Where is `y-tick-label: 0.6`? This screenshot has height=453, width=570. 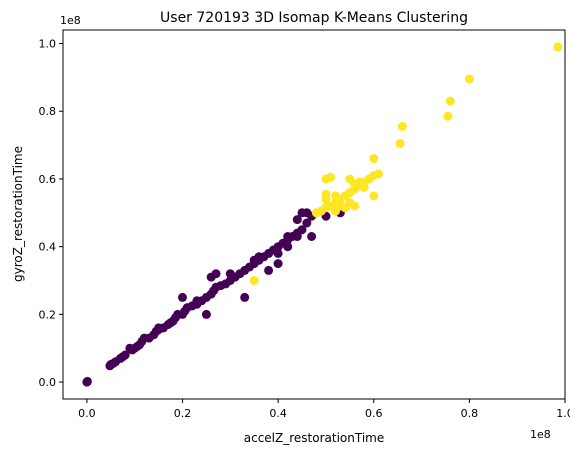
y-tick-label: 0.6 is located at coordinates (48, 179).